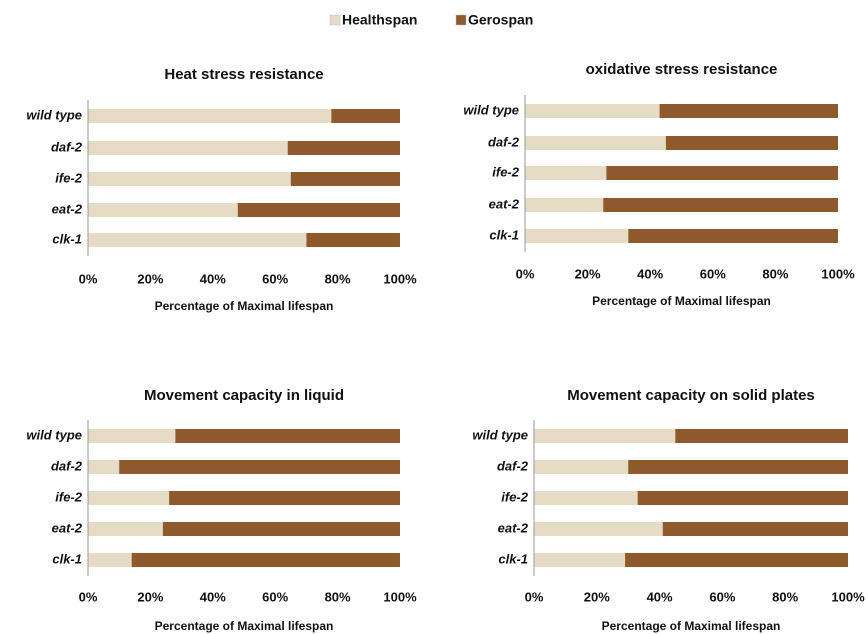 The image size is (868, 634). I want to click on legend-label: Gerospan, so click(500, 20).